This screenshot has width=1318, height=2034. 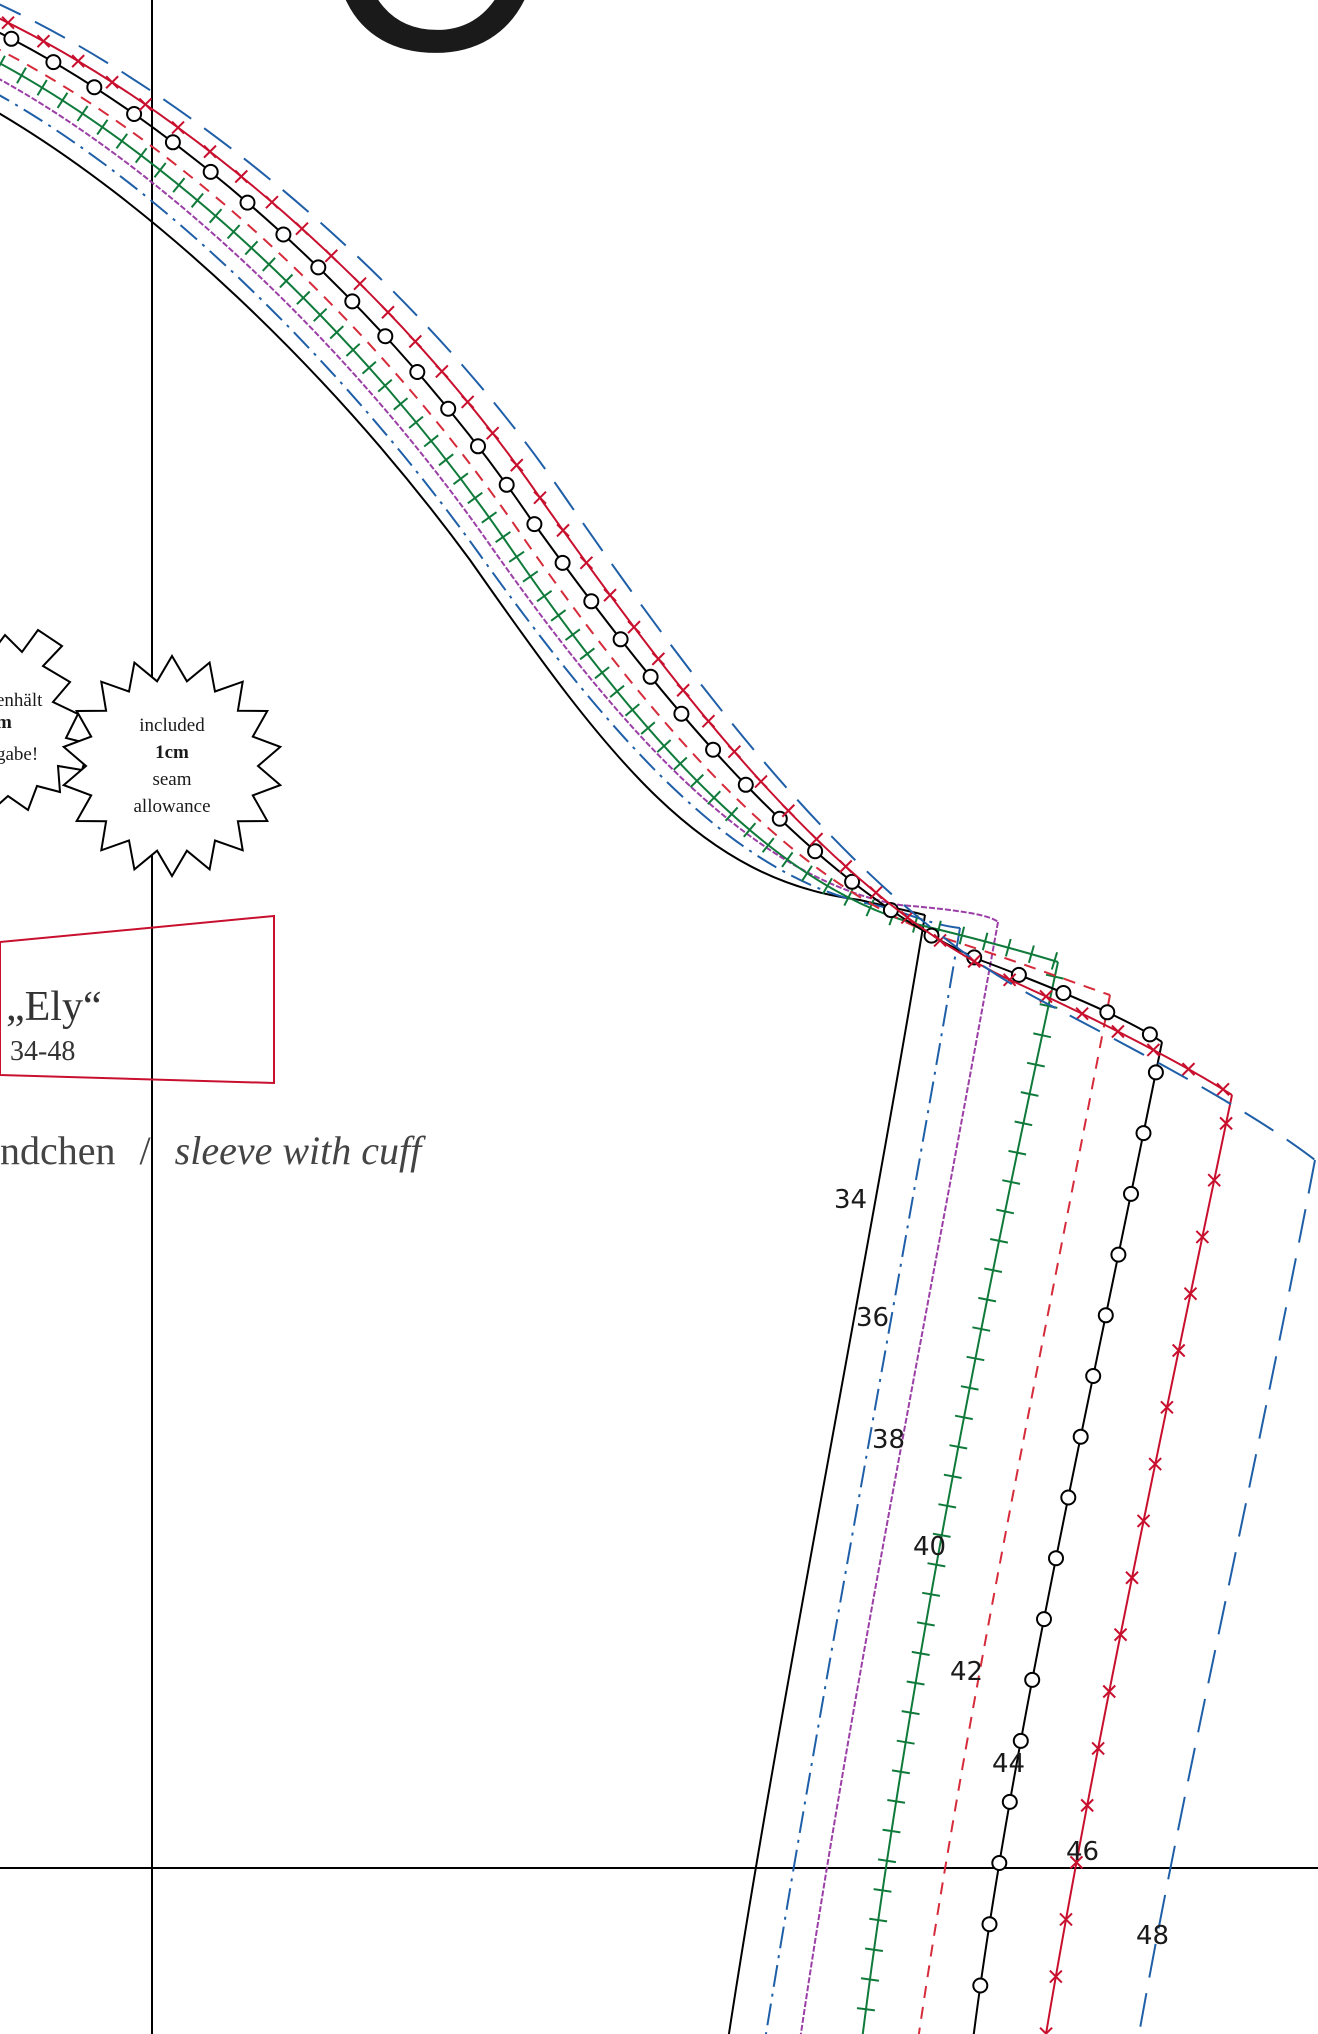 I want to click on badge-en-line1: included, so click(x=172, y=725).